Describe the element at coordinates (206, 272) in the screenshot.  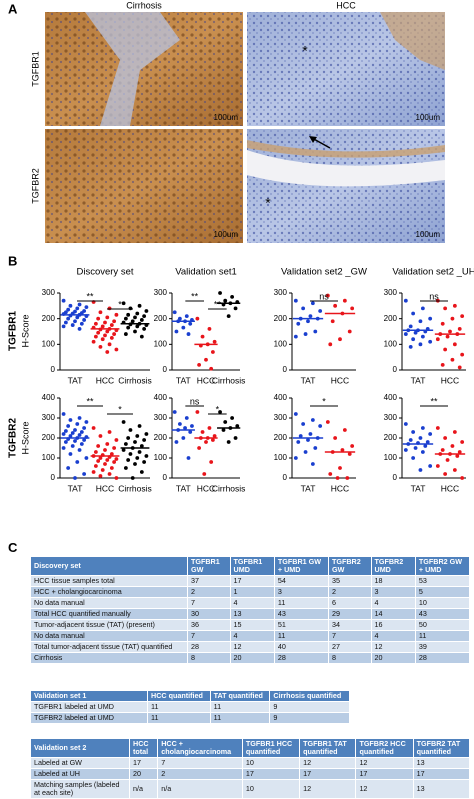
I see `chart-title: Validation set1` at that location.